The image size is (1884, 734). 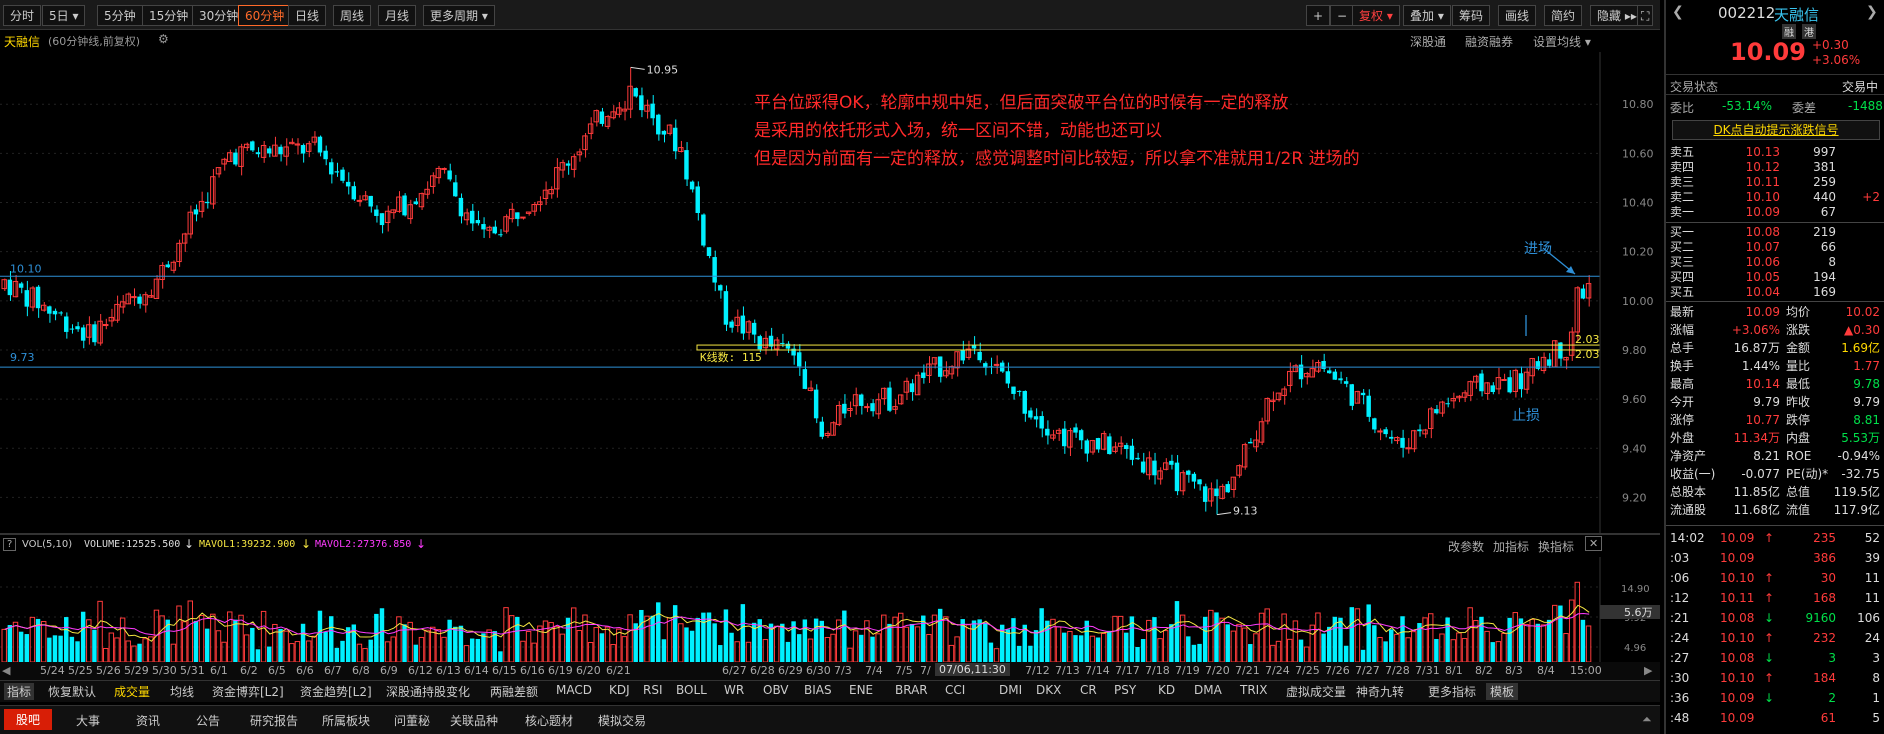 I want to click on indicator-tab: BIAS, so click(x=818, y=690).